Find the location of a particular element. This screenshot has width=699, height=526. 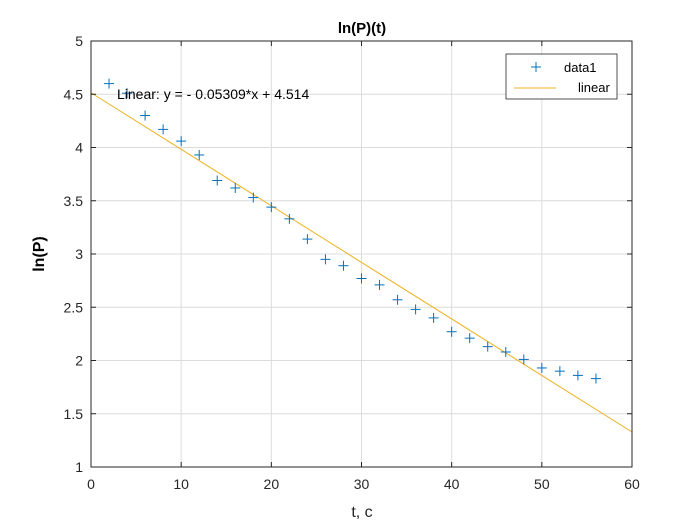

legend-box is located at coordinates (561, 76).